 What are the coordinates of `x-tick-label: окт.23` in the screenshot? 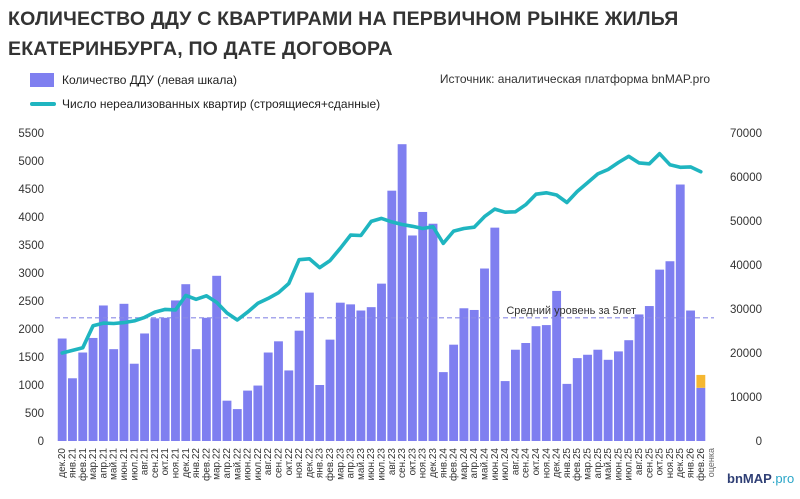 It's located at (412, 462).